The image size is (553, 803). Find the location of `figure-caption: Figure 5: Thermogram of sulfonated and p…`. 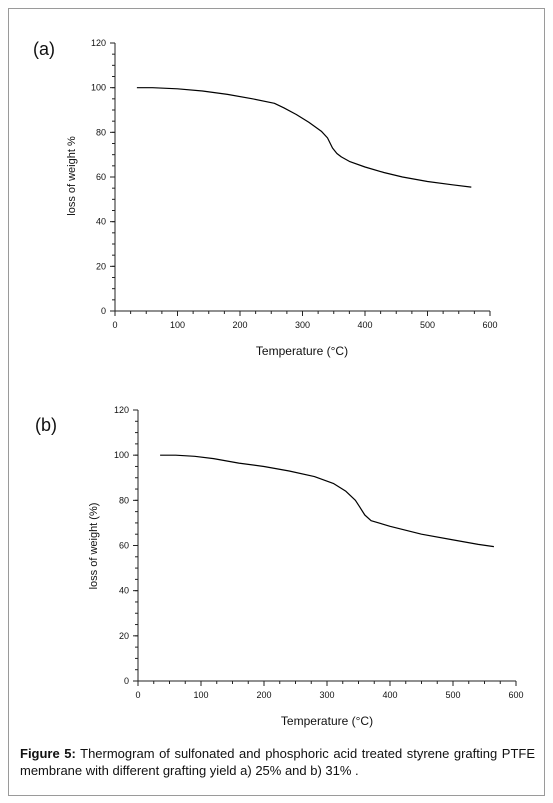

figure-caption: Figure 5: Thermogram of sulfonated and p… is located at coordinates (277, 762).